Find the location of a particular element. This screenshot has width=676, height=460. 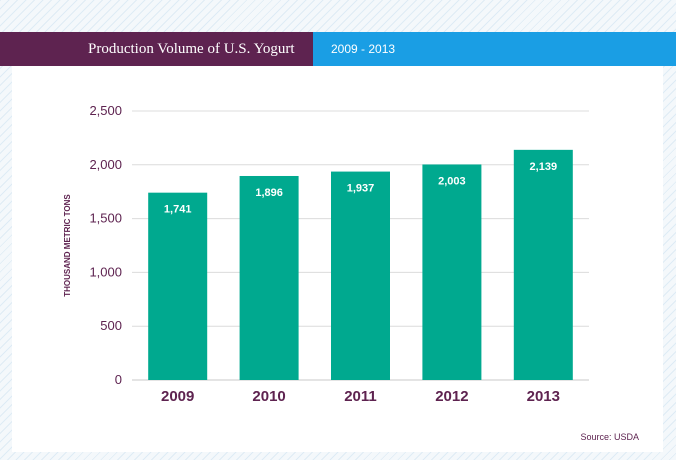

chart-title: Production Volume of U.S. Yogurt is located at coordinates (156, 49).